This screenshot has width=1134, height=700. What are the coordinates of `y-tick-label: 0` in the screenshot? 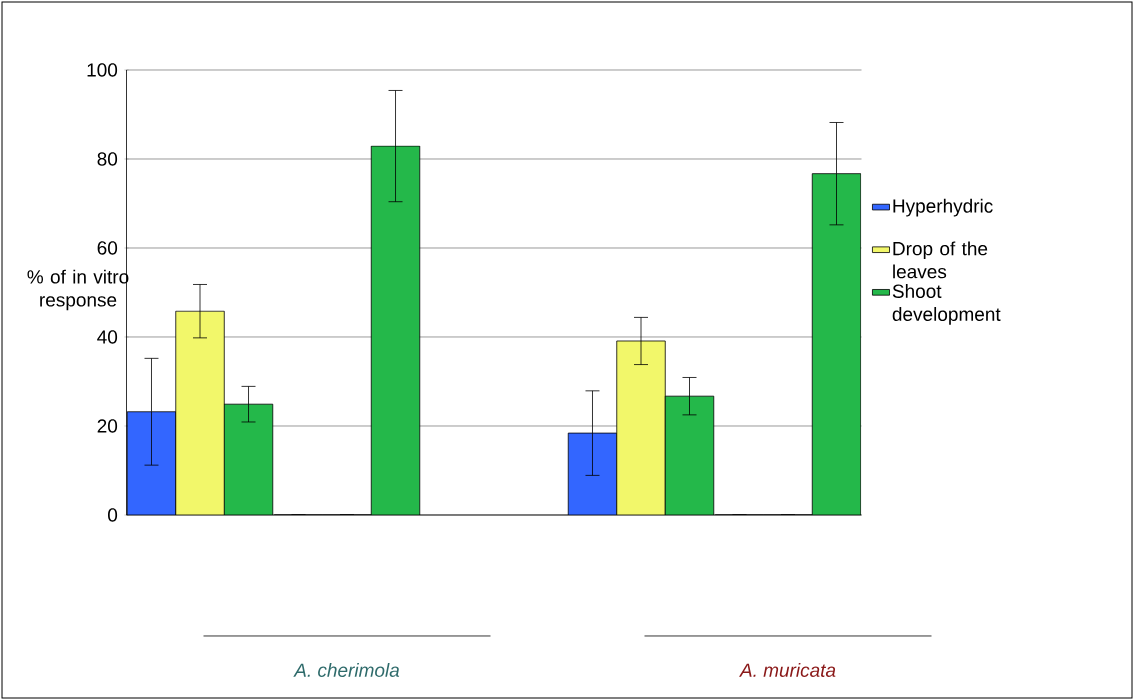 It's located at (113, 515).